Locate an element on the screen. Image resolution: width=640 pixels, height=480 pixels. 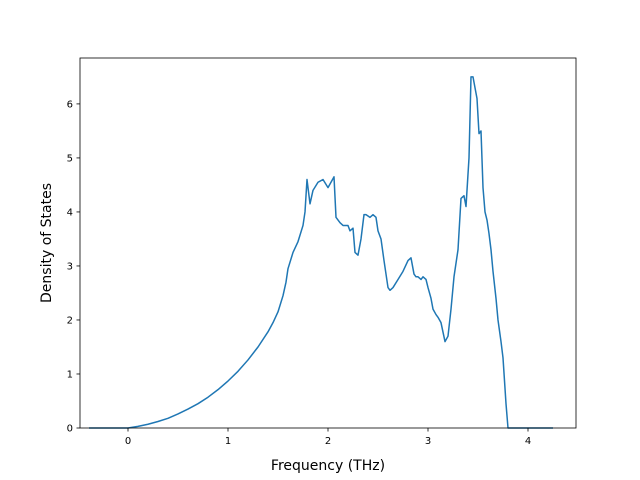
x-tick-label: 3 is located at coordinates (428, 441).